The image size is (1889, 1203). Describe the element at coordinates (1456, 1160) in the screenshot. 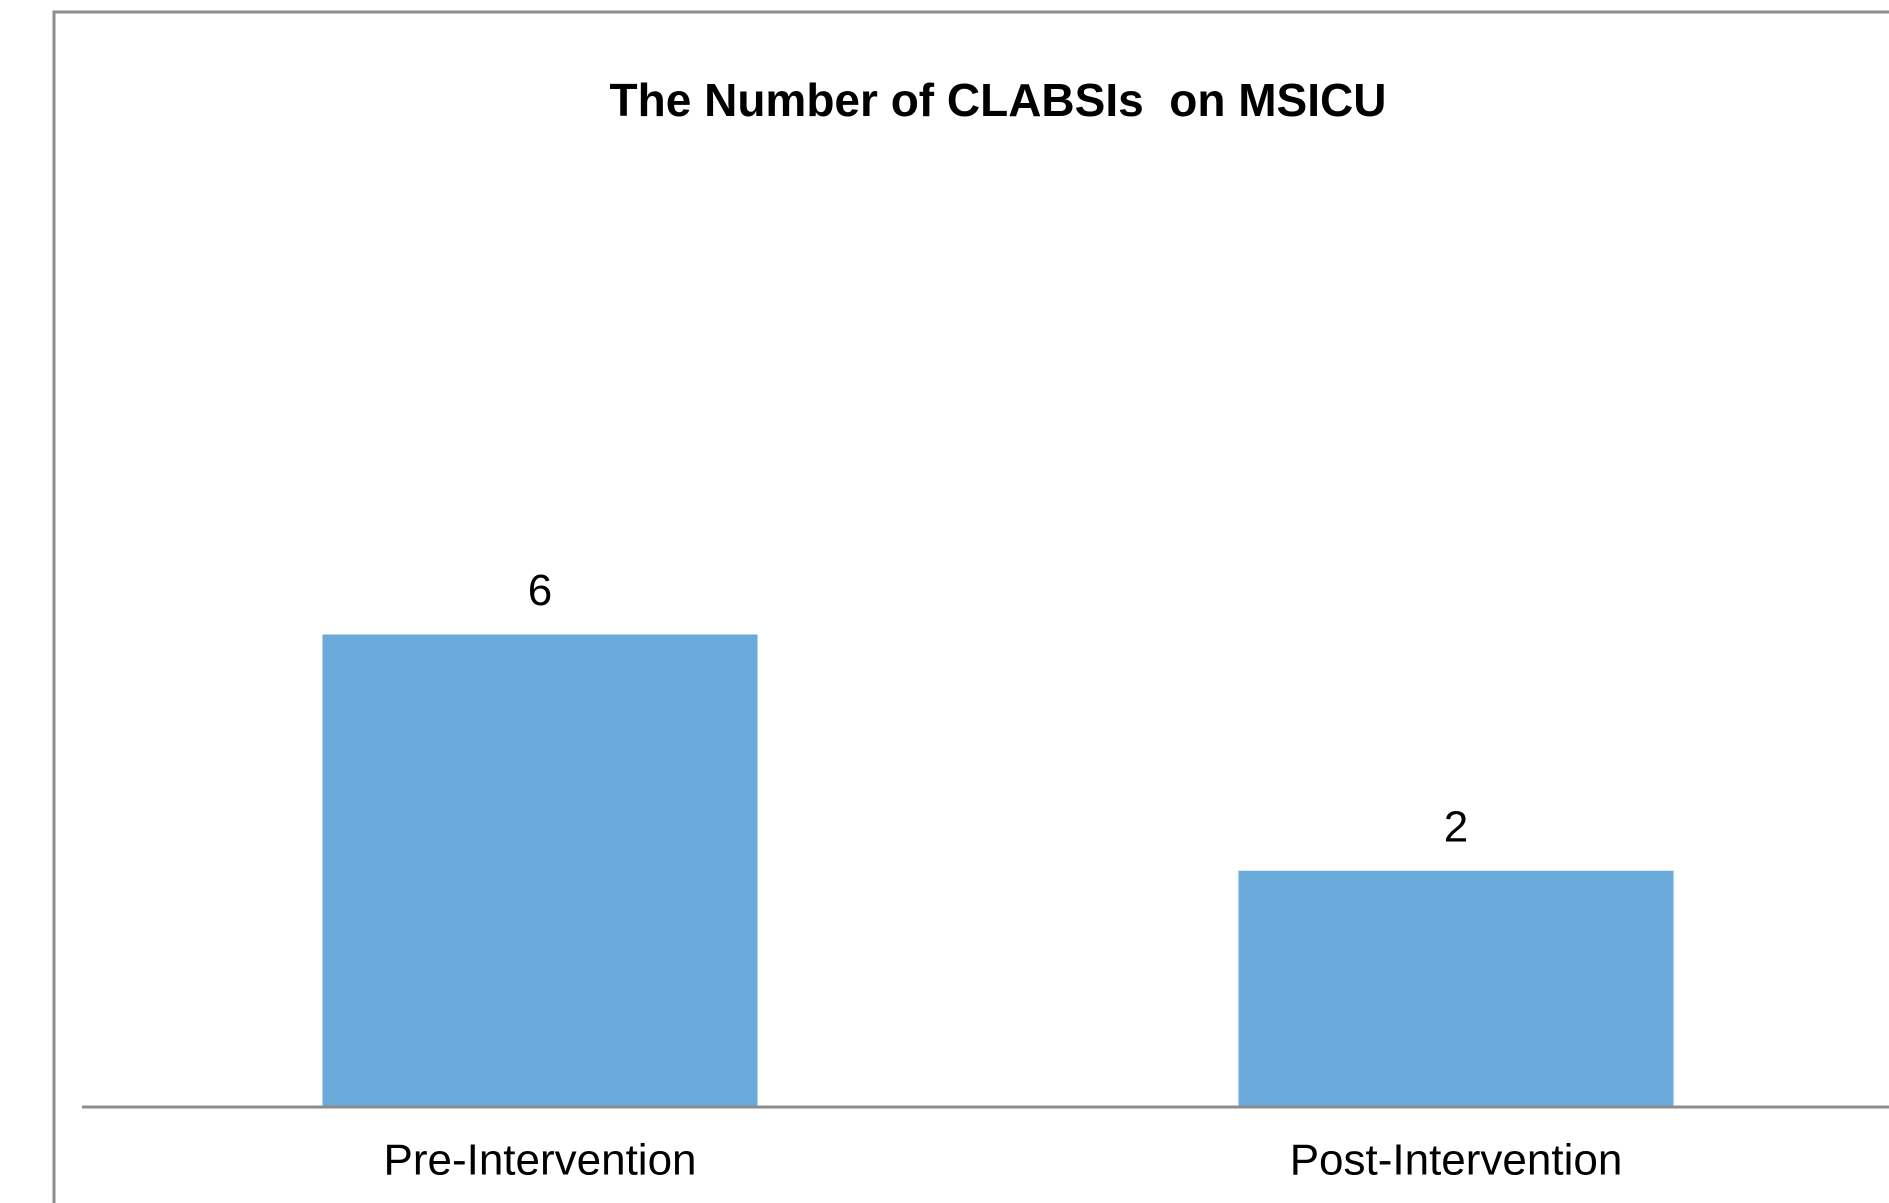

I see `x-tick-label: Post-Intervention` at that location.